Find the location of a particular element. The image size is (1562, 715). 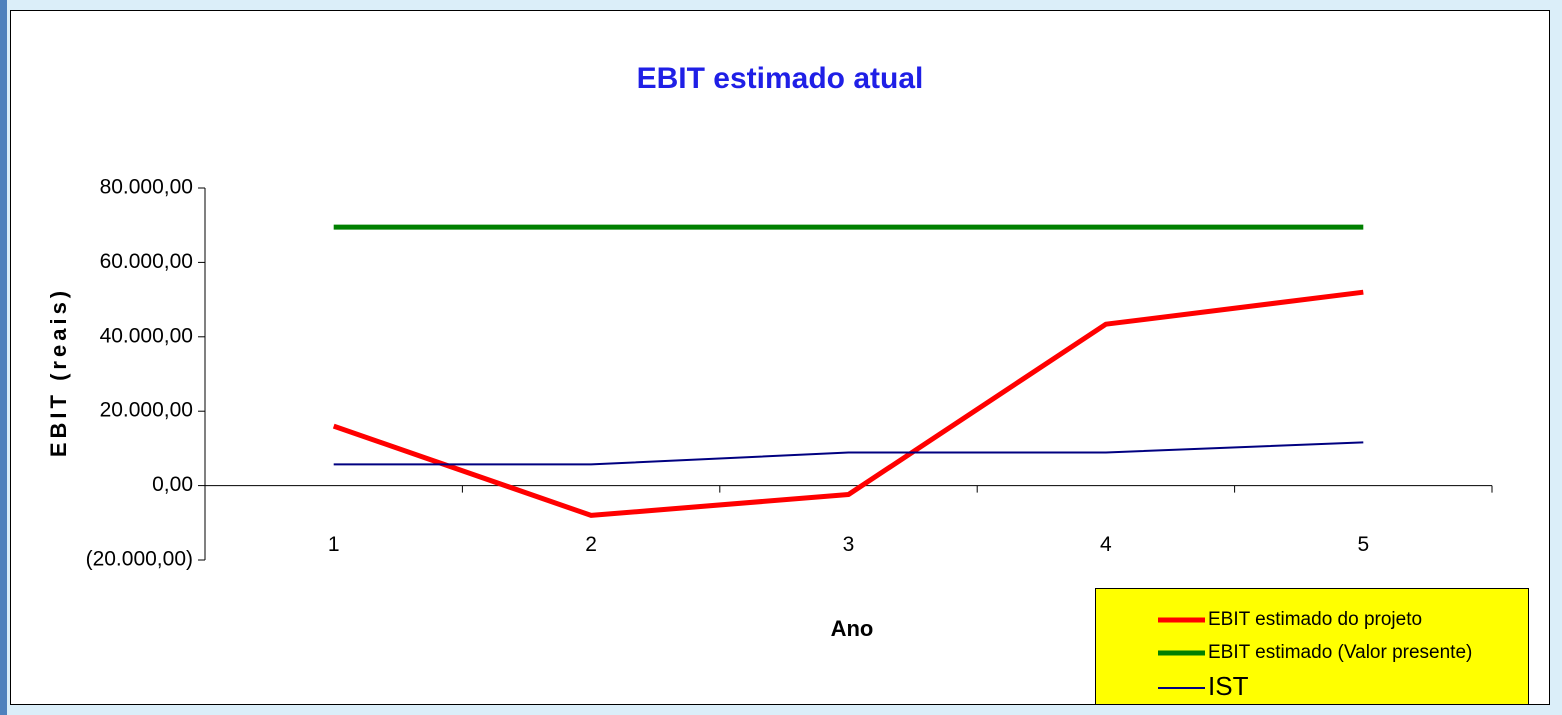

legend-label: EBIT estimado do projeto is located at coordinates (1315, 619).